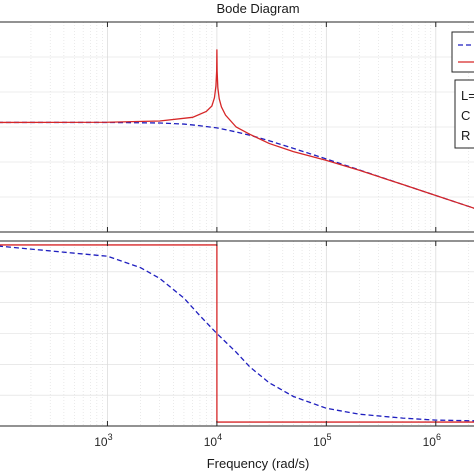  Describe the element at coordinates (467, 95) in the screenshot. I see `parameter-line-1: L=` at that location.